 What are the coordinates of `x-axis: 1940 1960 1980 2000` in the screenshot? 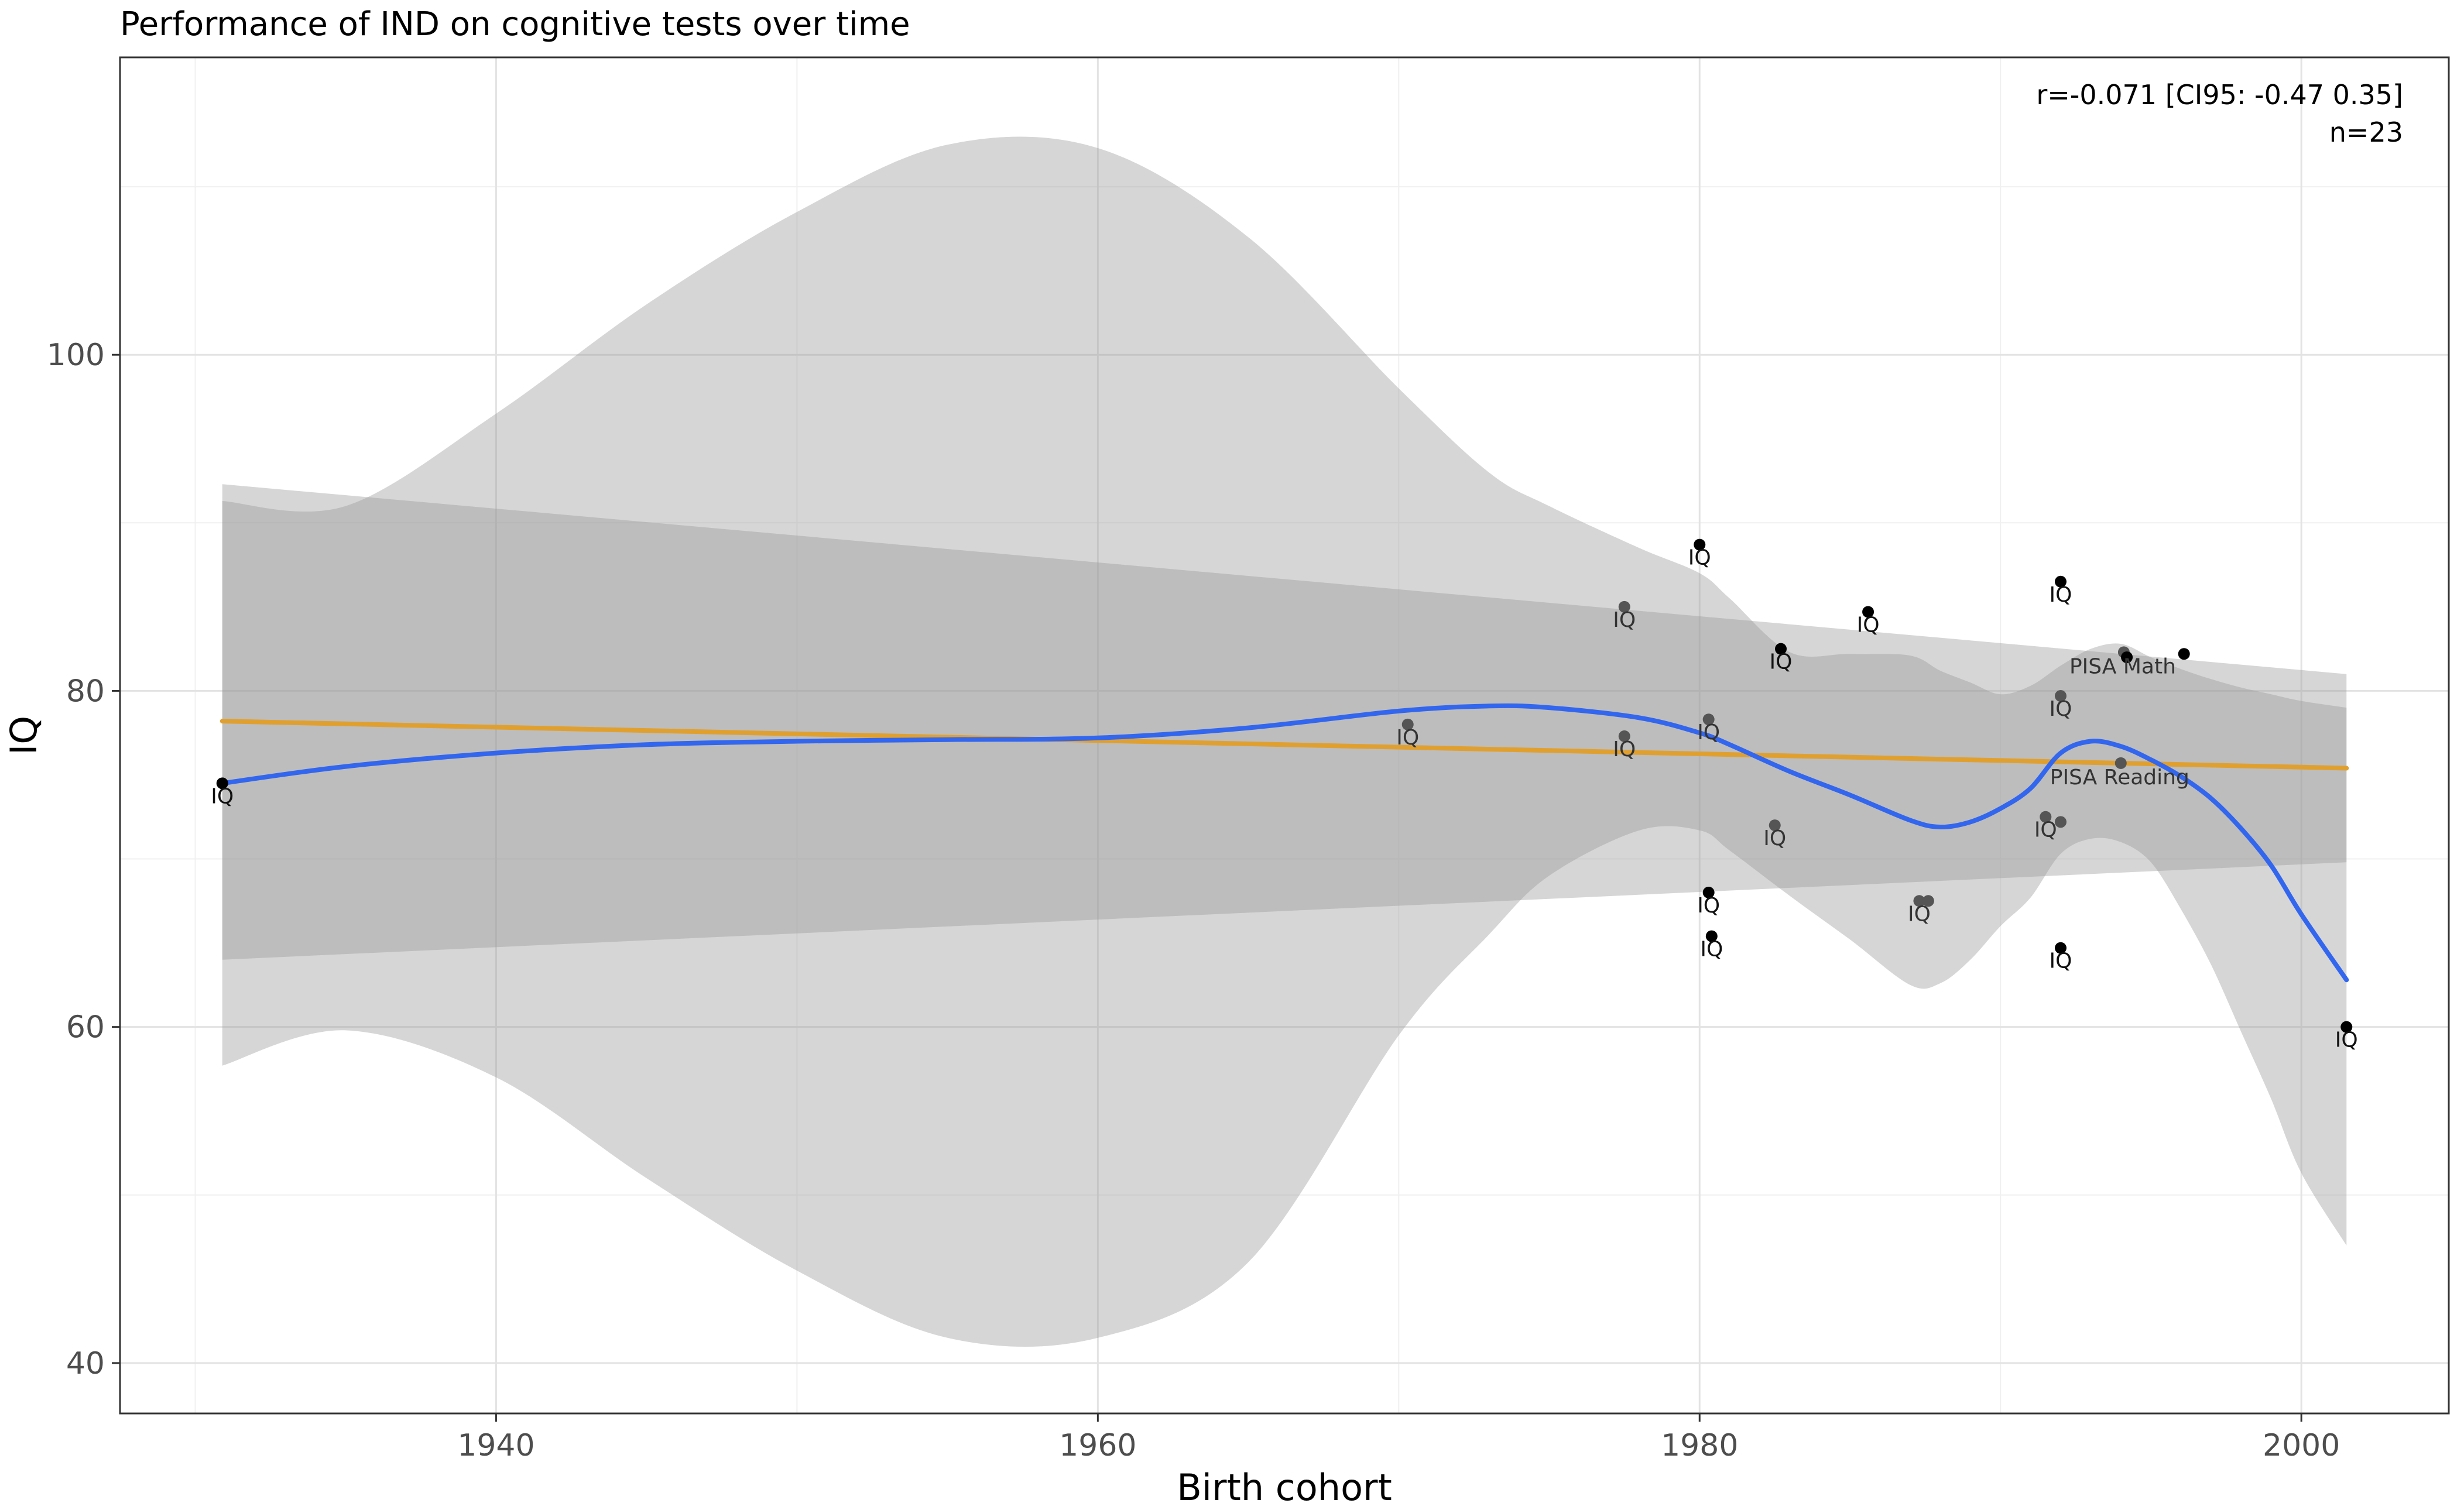 It's located at (1398, 1438).